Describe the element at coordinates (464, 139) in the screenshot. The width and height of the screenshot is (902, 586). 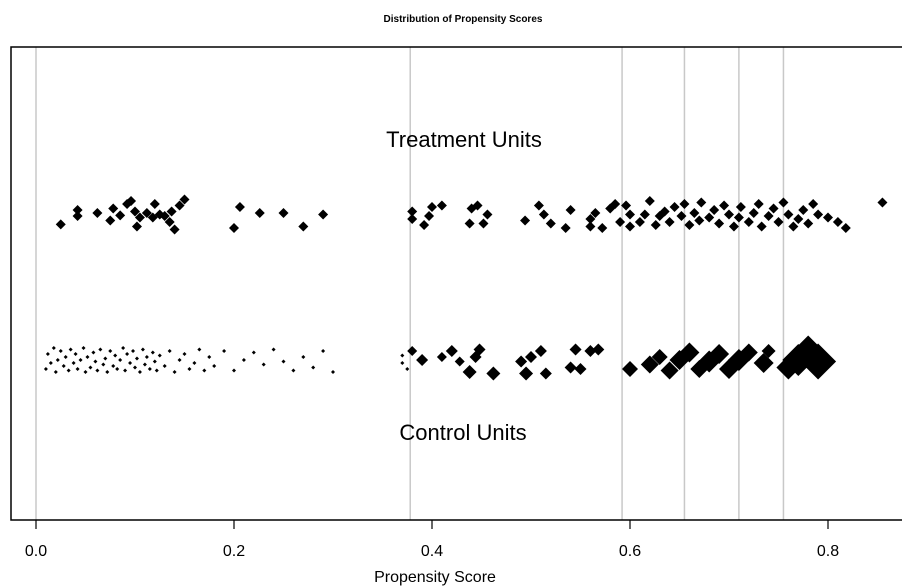
I see `treatment-group-label: Treatment Units` at that location.